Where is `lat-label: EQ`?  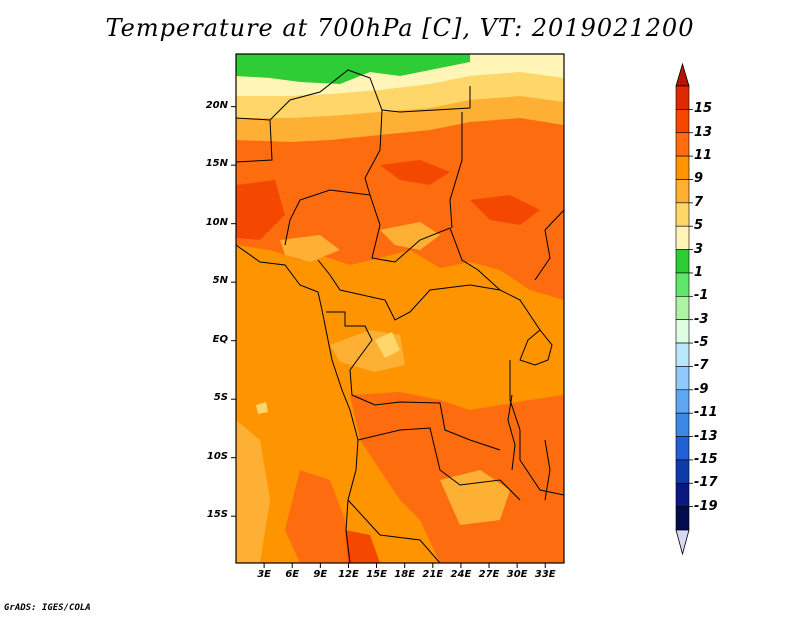 lat-label: EQ is located at coordinates (220, 339).